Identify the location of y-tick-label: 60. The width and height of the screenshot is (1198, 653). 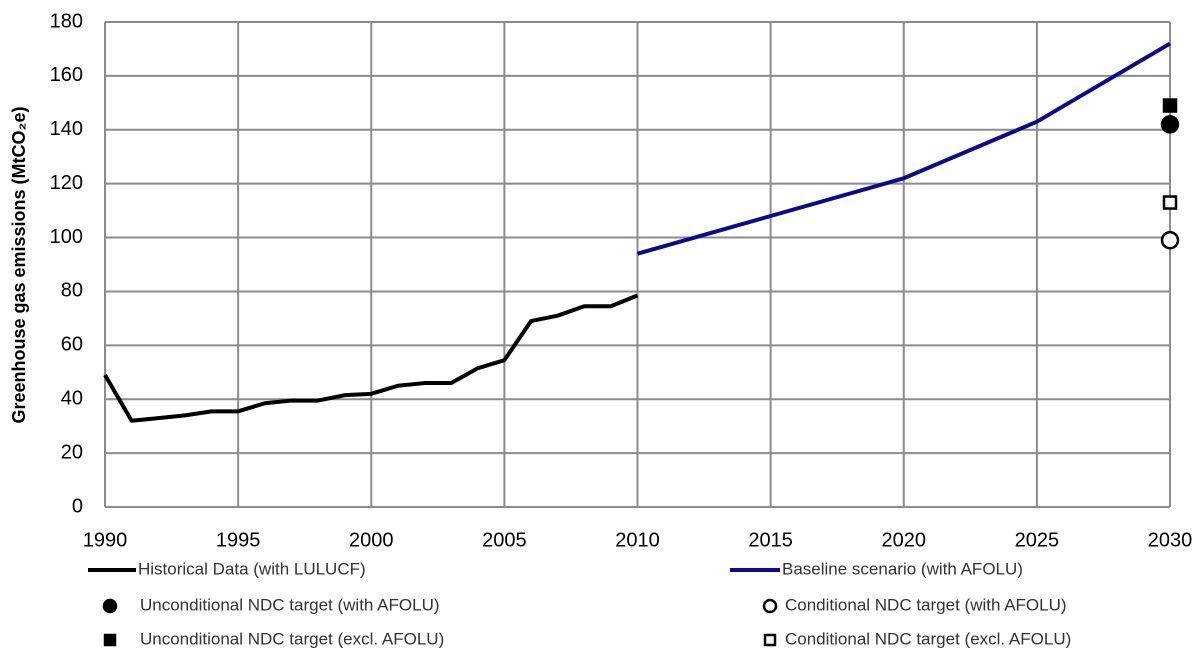
(72, 345).